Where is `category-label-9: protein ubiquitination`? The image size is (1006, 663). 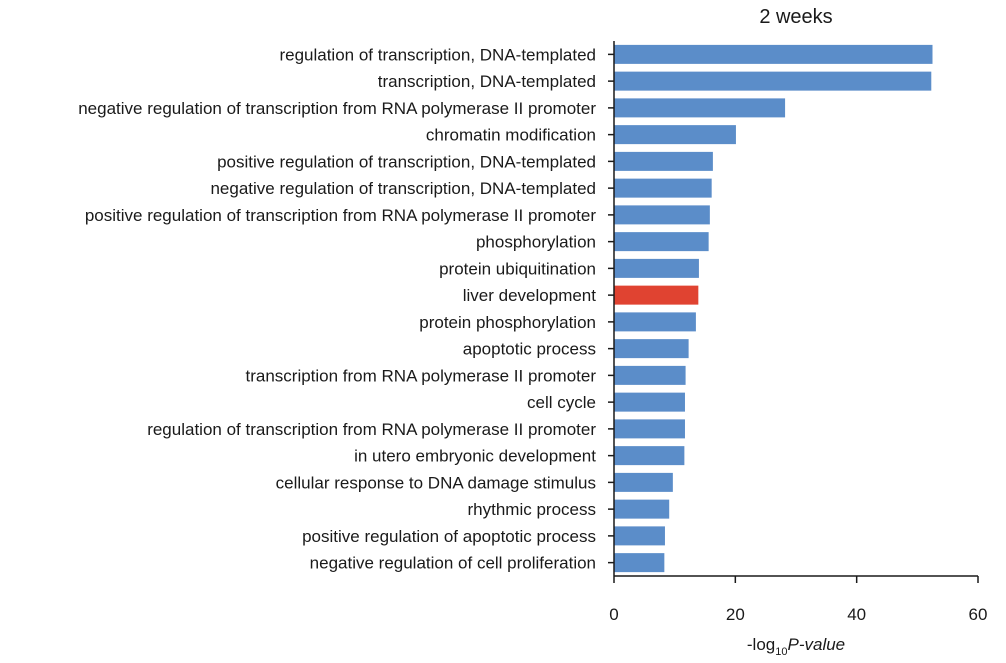
category-label-9: protein ubiquitination is located at coordinates (517, 268).